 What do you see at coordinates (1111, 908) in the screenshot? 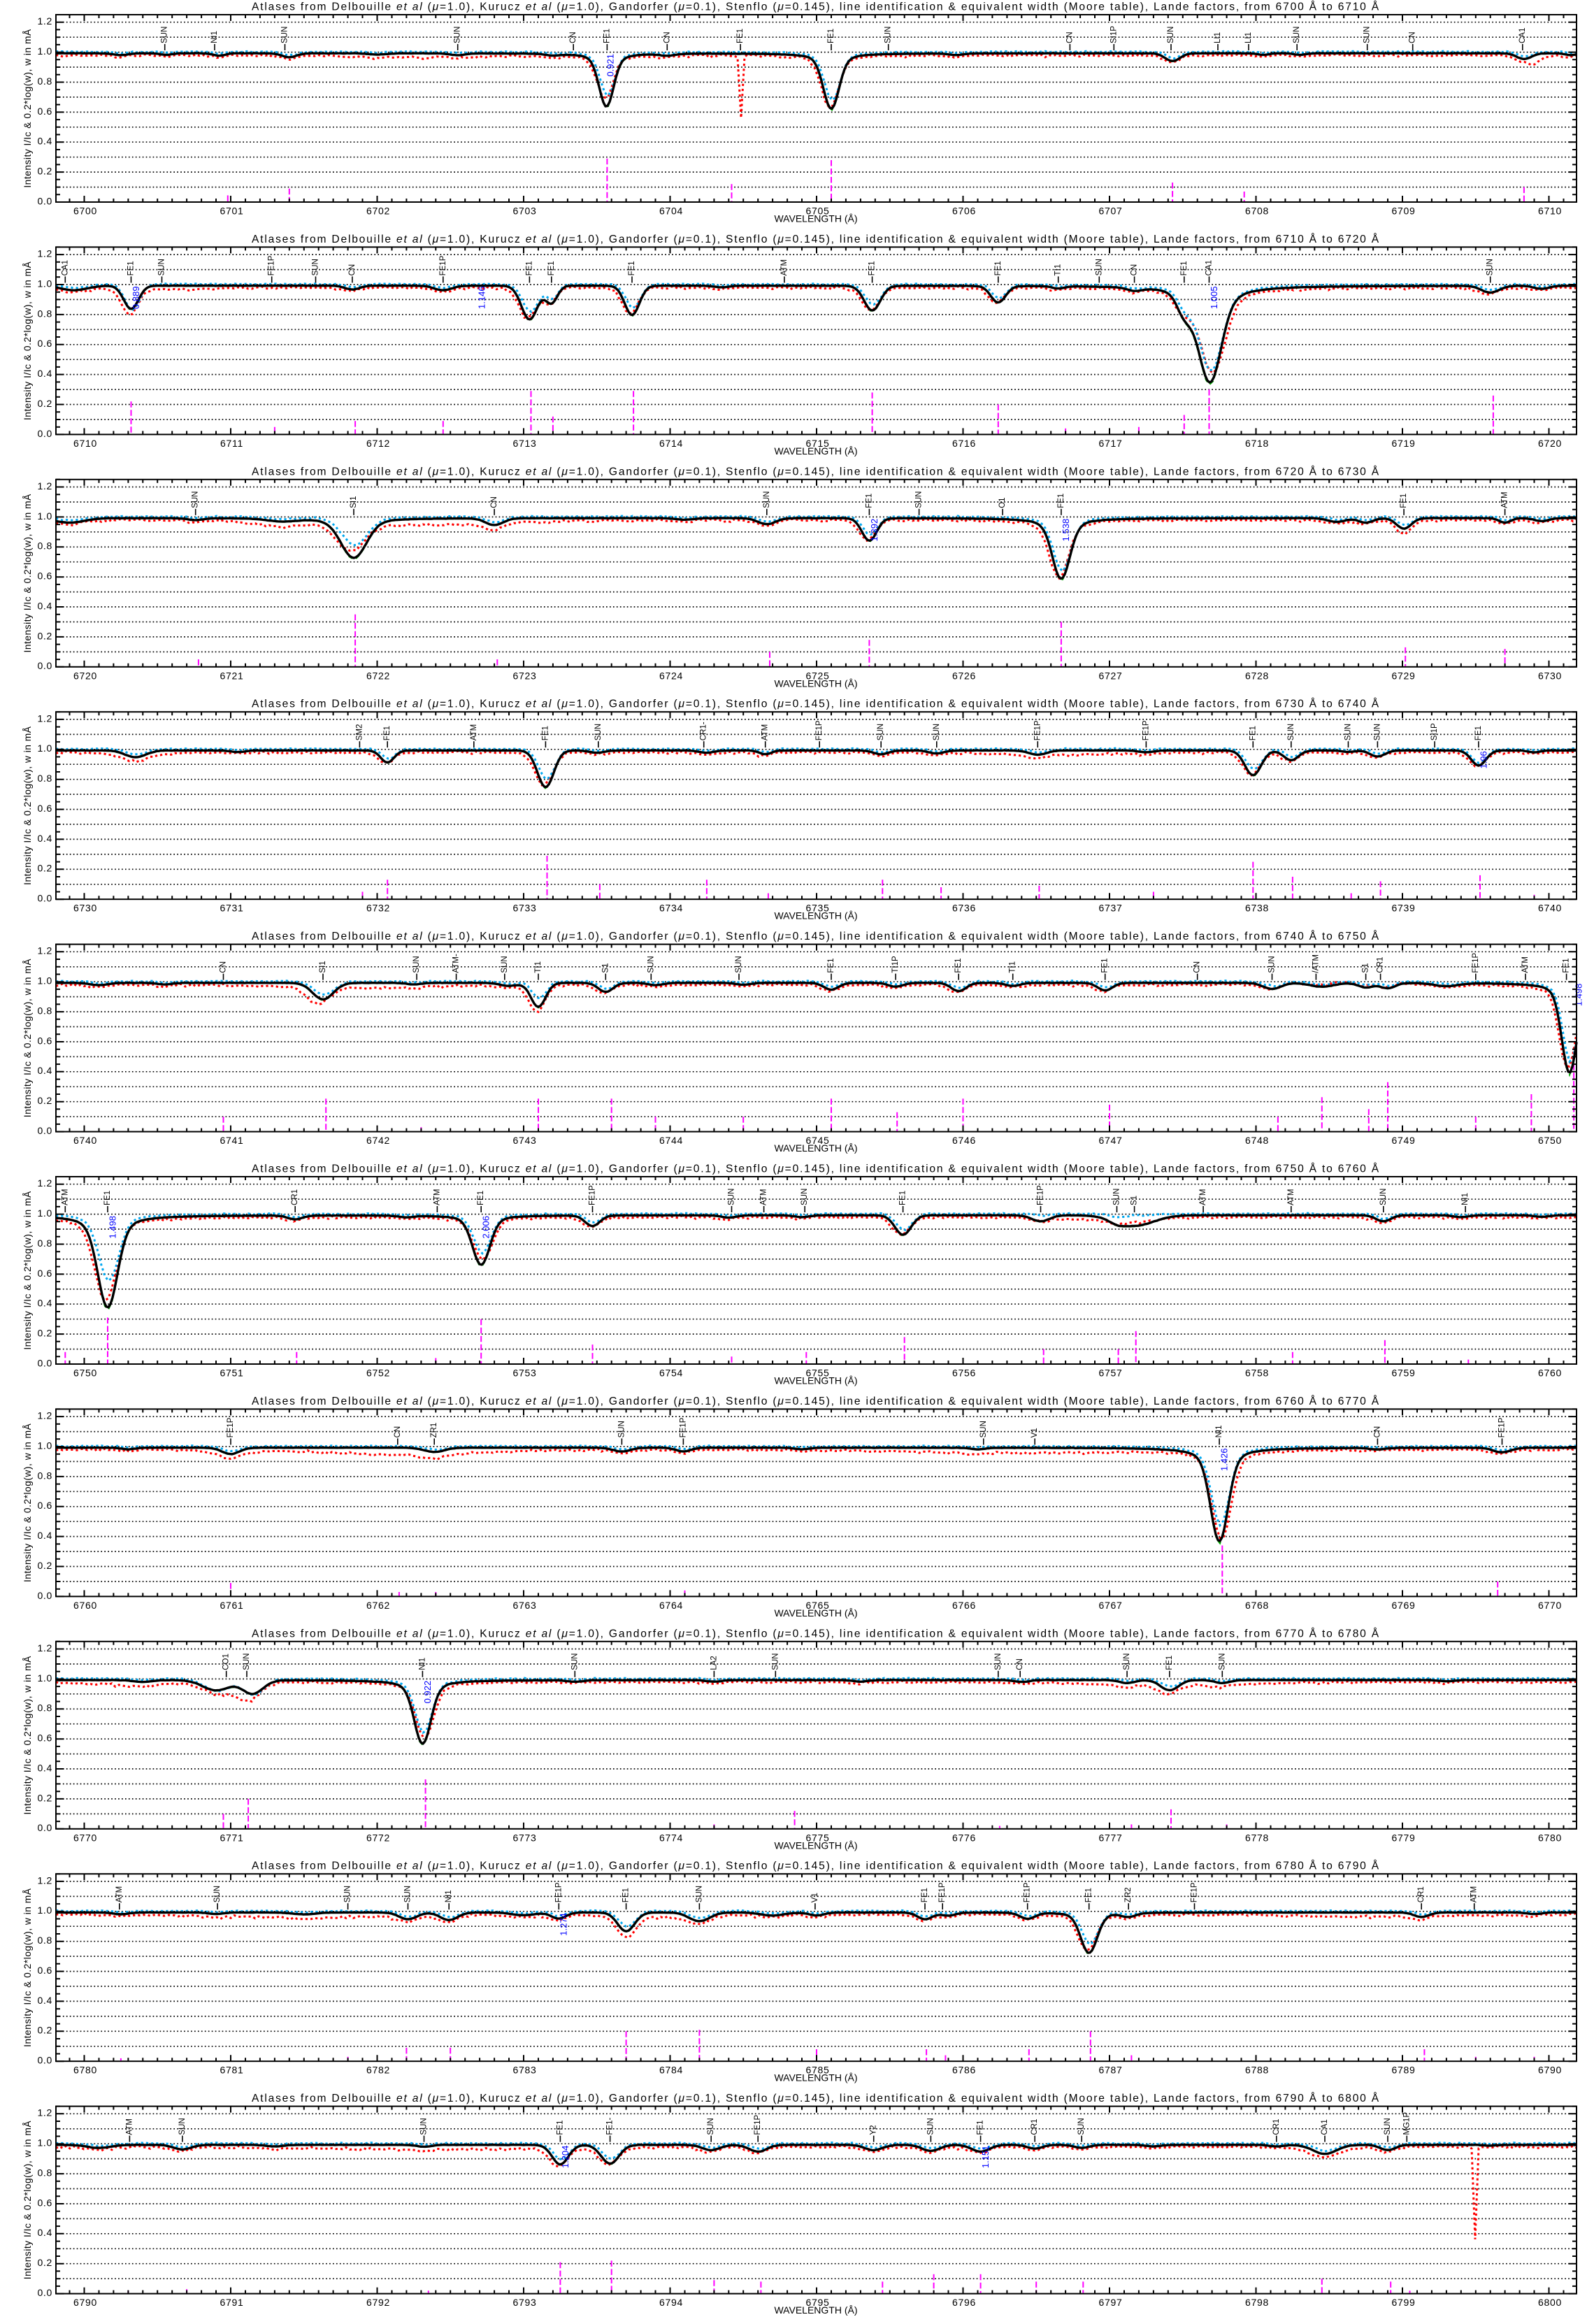
I see `svg-text: 6737` at bounding box center [1111, 908].